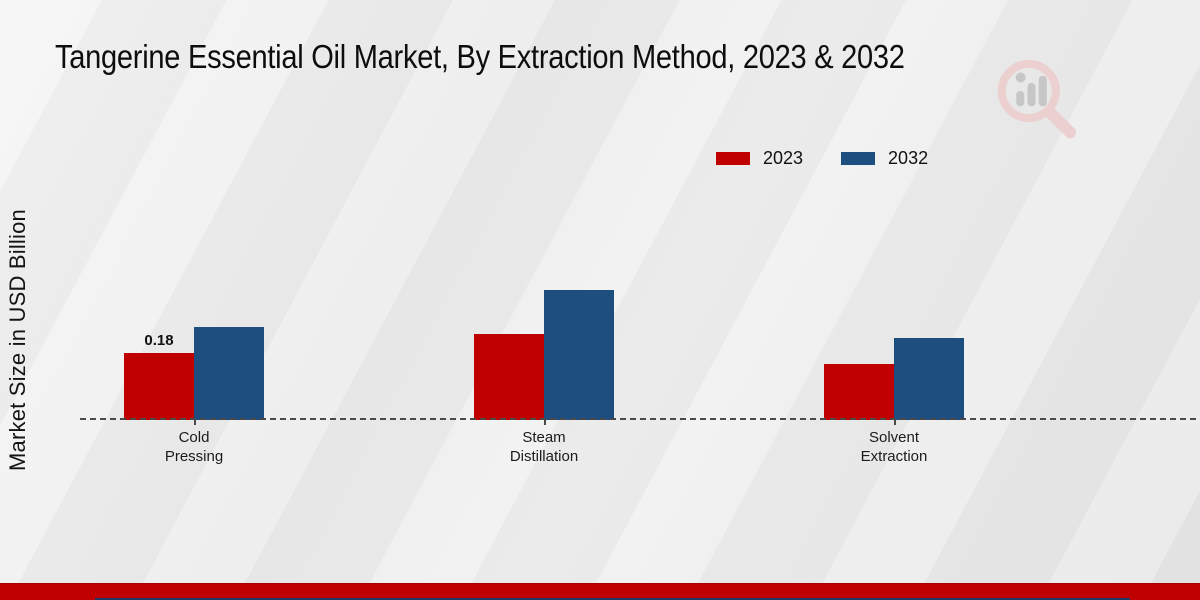 This screenshot has width=1200, height=600. What do you see at coordinates (822, 158) in the screenshot?
I see `legend: 2023 2032` at bounding box center [822, 158].